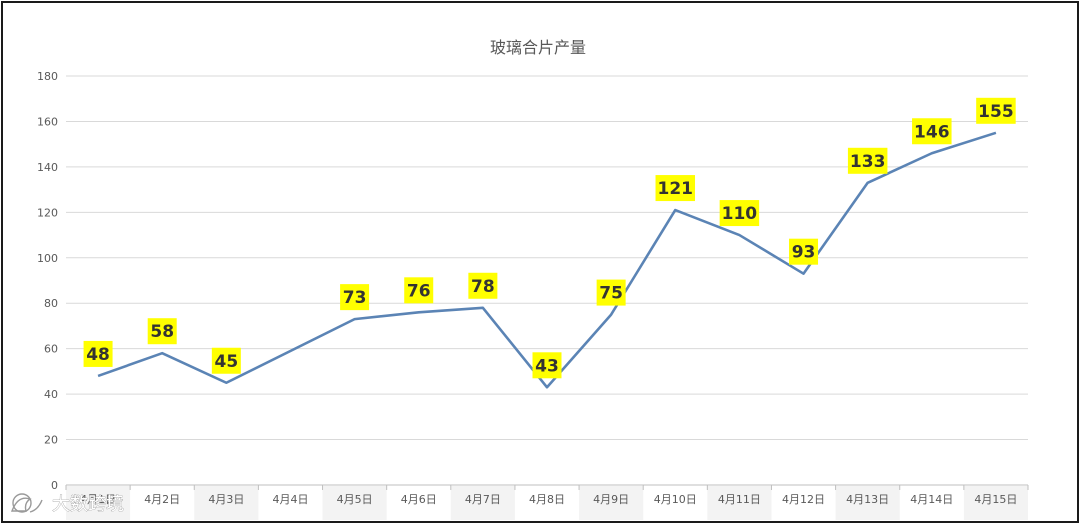 Image resolution: width=1080 pixels, height=524 pixels. I want to click on data-label-text: 58, so click(162, 332).